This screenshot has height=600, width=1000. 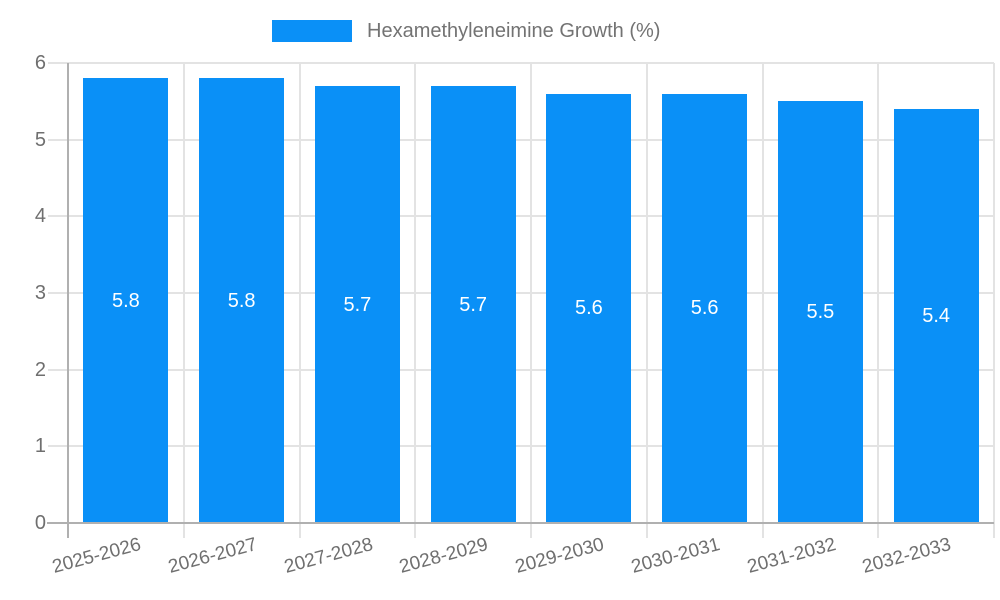 What do you see at coordinates (907, 556) in the screenshot?
I see `x-axis-tick-label: 2032-2033` at bounding box center [907, 556].